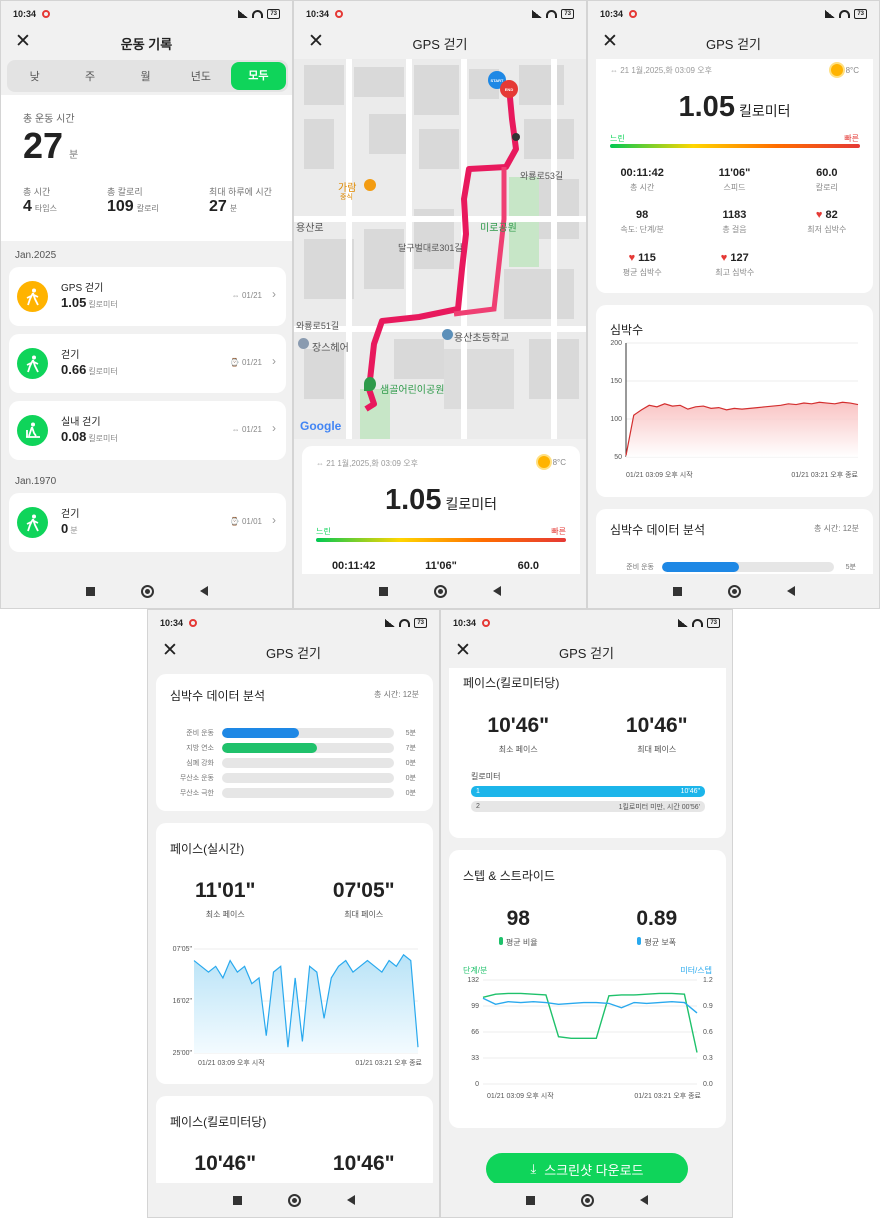  What do you see at coordinates (89, 369) in the screenshot?
I see `activity-value: 0.66 킬로미터` at bounding box center [89, 369].